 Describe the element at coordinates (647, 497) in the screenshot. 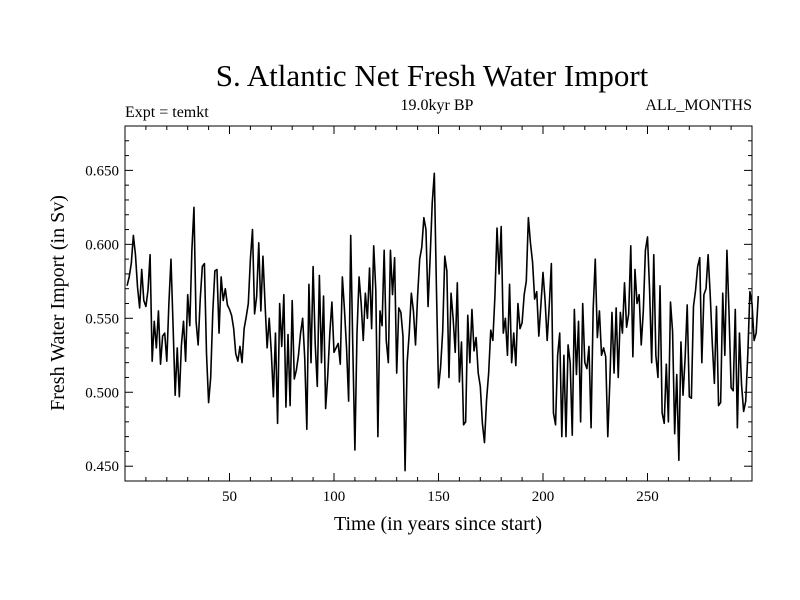

I see `x-tick-label: 250` at that location.